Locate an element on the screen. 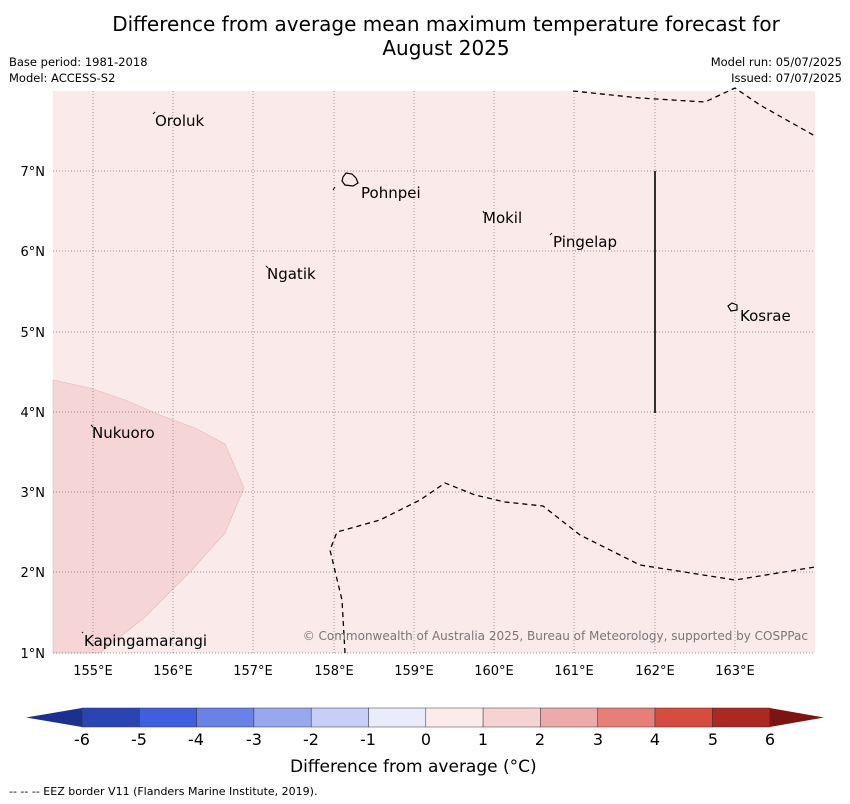  colorbar is located at coordinates (425, 717).